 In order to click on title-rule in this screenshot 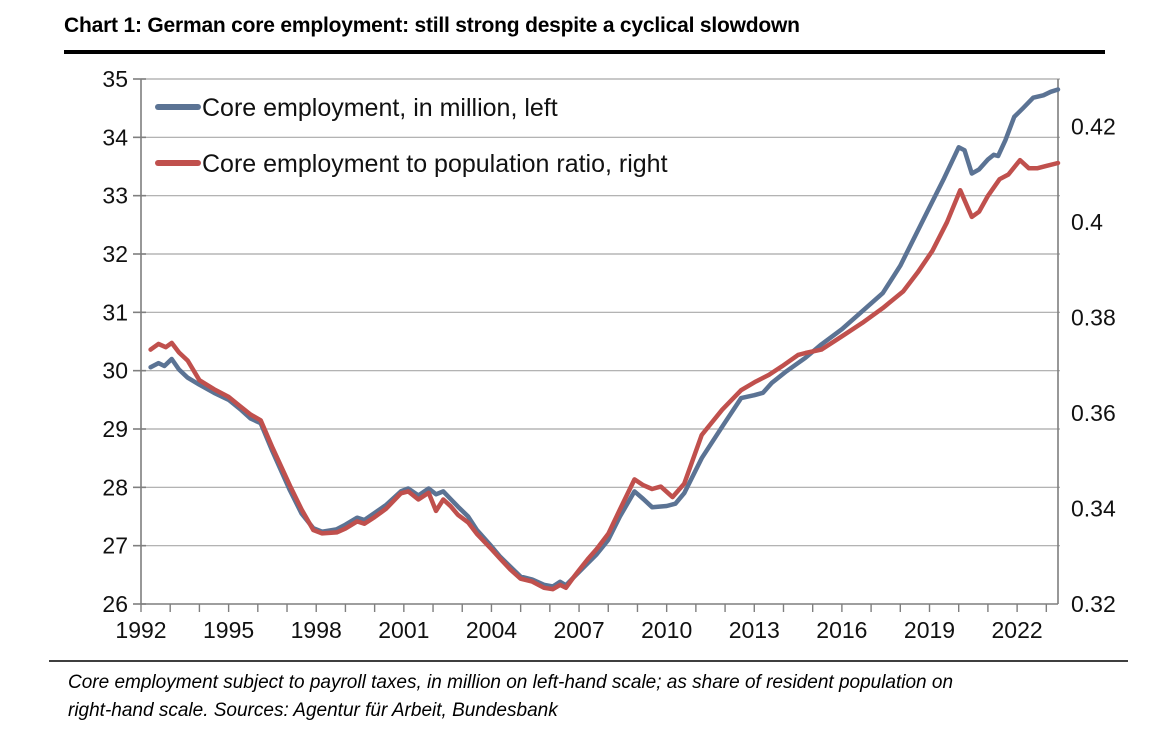, I will do `click(584, 52)`.